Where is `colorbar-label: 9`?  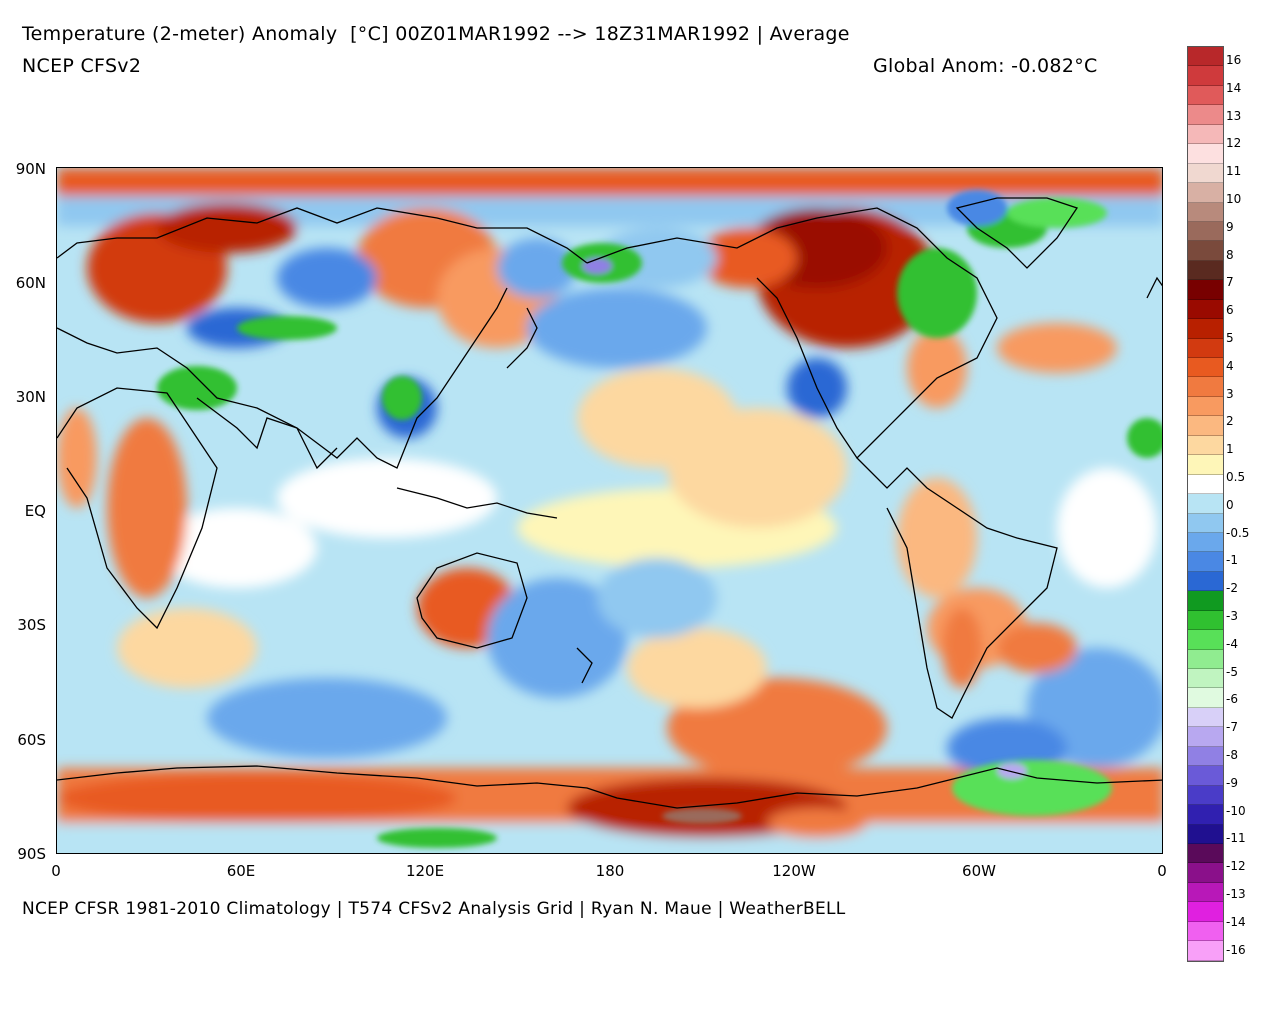
colorbar-label: 9 is located at coordinates (1230, 226).